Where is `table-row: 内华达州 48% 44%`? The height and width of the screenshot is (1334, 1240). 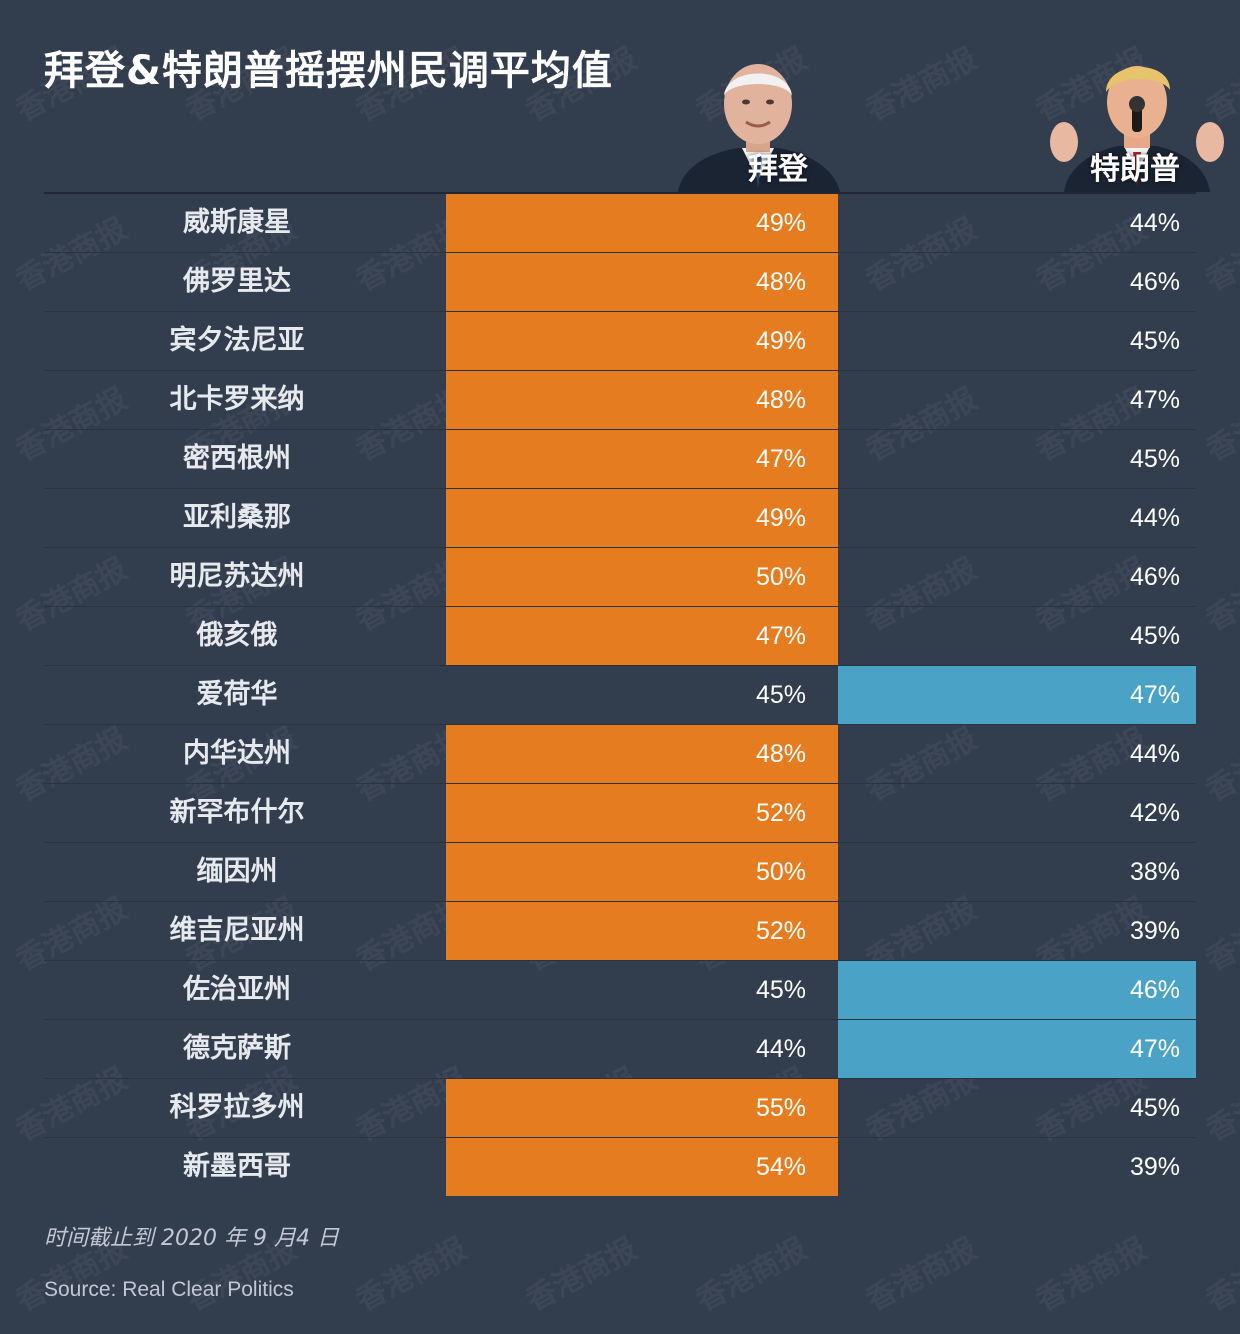 table-row: 内华达州 48% 44% is located at coordinates (620, 754).